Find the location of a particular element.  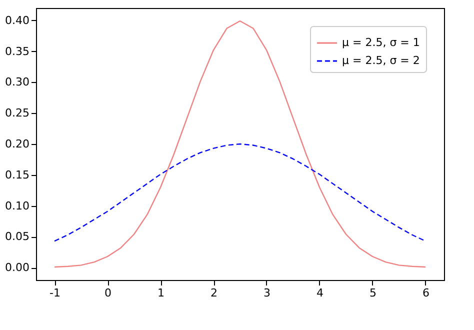

y-tick-label: 0.25 is located at coordinates (17, 113).